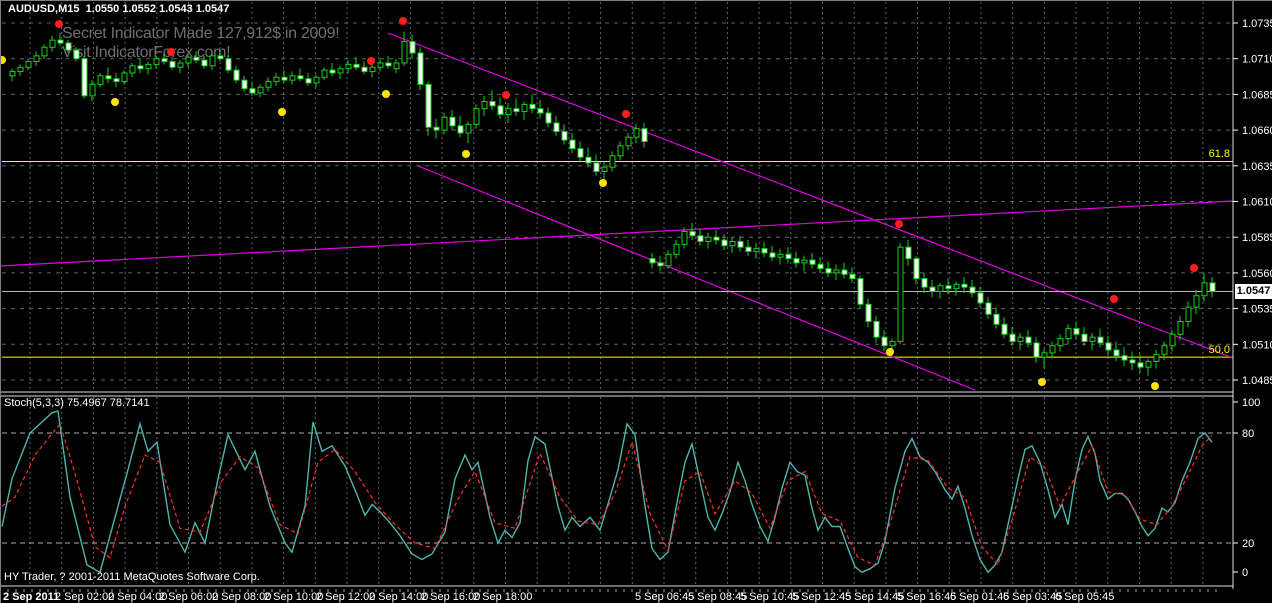  What do you see at coordinates (502, 597) in the screenshot?
I see `svg-text: 2 Sep 18:00` at bounding box center [502, 597].